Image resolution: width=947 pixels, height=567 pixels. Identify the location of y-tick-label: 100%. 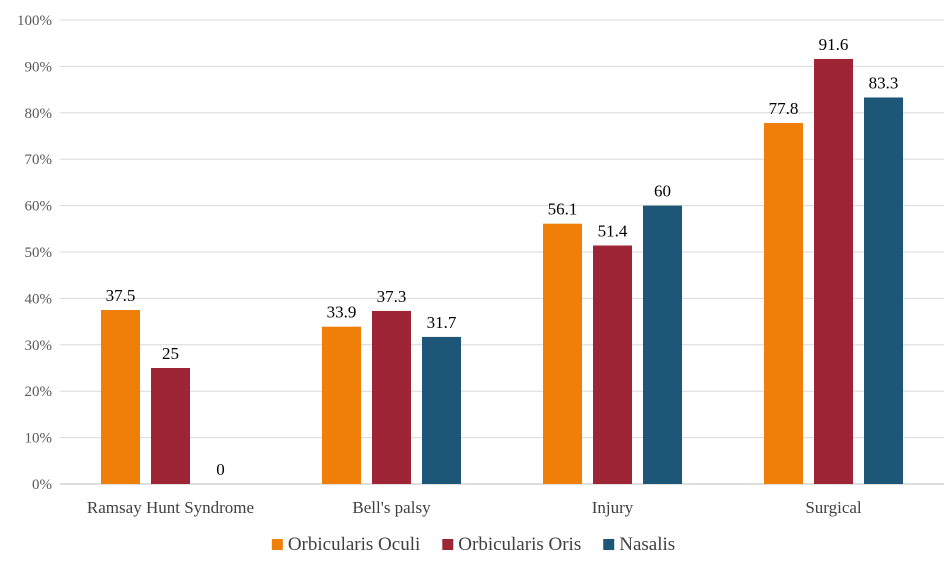
(34, 21).